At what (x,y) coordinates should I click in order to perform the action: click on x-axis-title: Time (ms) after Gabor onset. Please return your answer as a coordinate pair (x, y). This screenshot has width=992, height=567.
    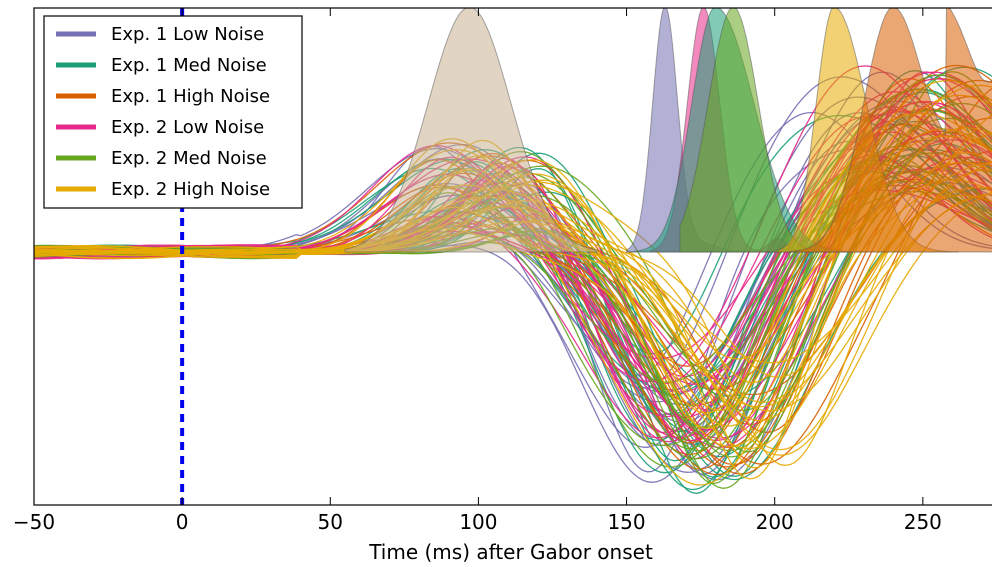
    Looking at the image, I should click on (510, 552).